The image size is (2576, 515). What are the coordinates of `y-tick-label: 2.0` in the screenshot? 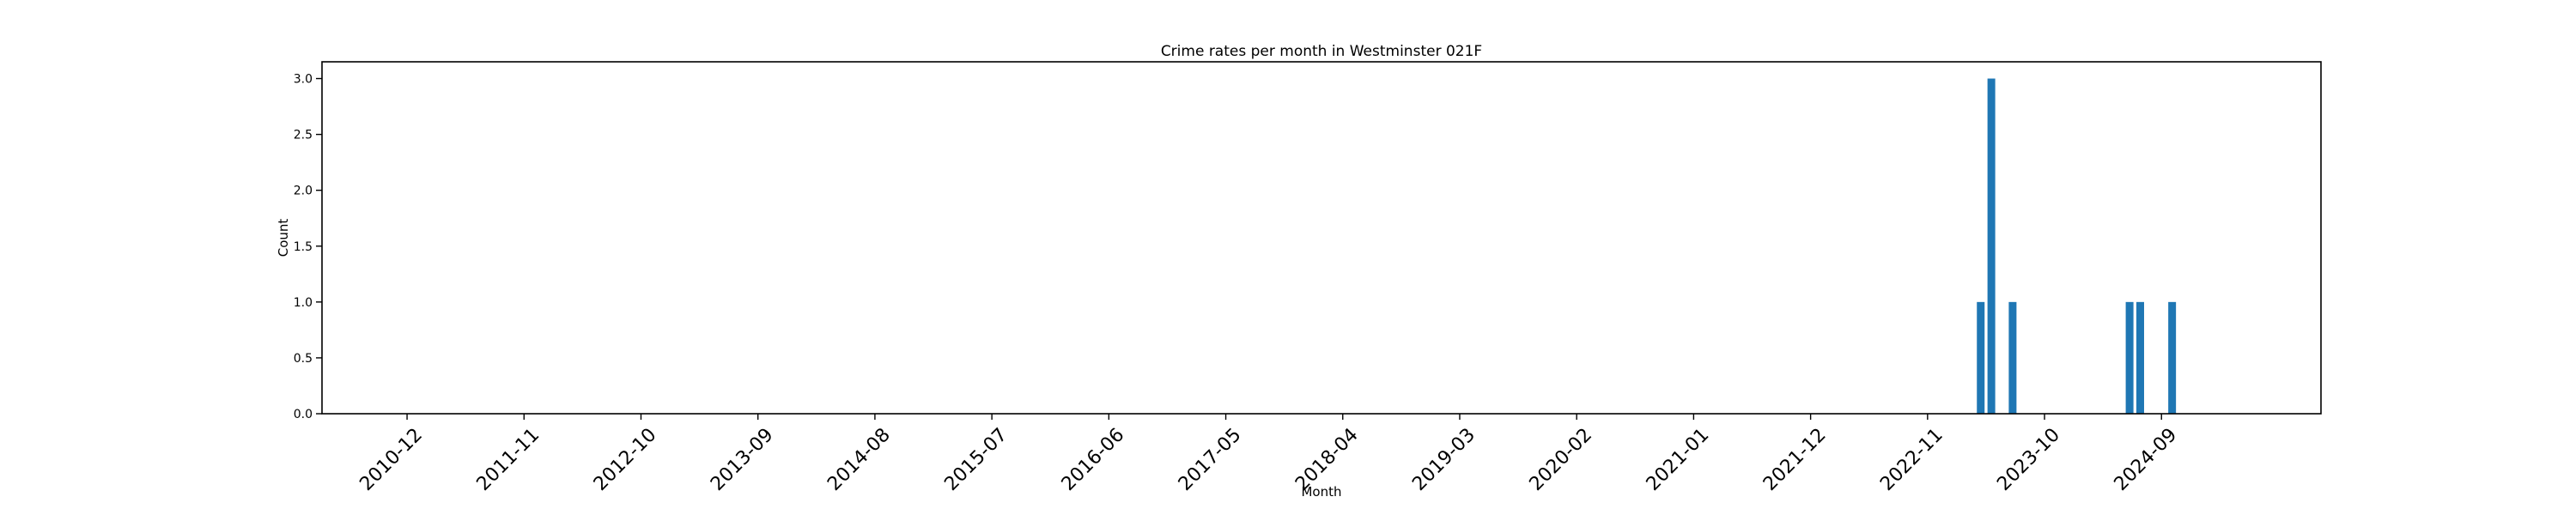 It's located at (303, 191).